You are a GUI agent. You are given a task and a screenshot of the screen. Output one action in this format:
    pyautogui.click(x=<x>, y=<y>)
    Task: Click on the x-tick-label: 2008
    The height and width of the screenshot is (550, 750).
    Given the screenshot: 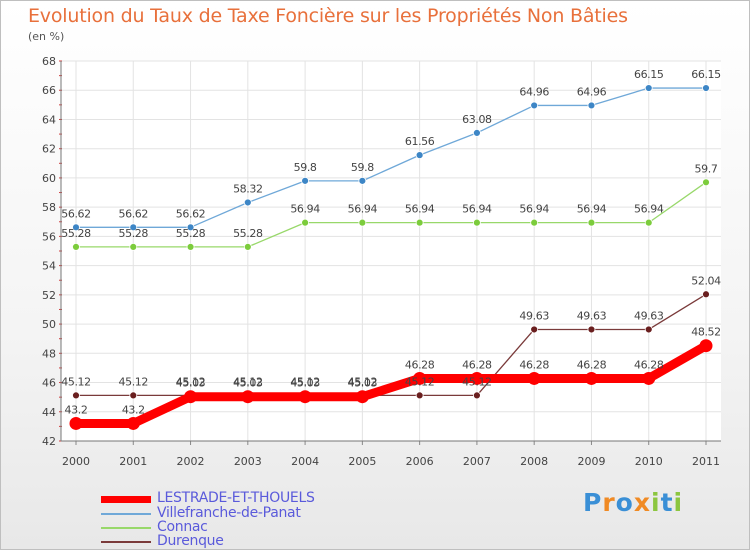 What is the action you would take?
    pyautogui.click(x=534, y=461)
    